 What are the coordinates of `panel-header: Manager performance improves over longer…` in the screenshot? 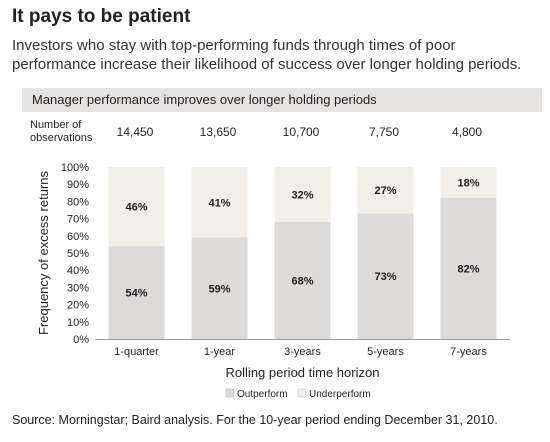 It's located at (282, 100).